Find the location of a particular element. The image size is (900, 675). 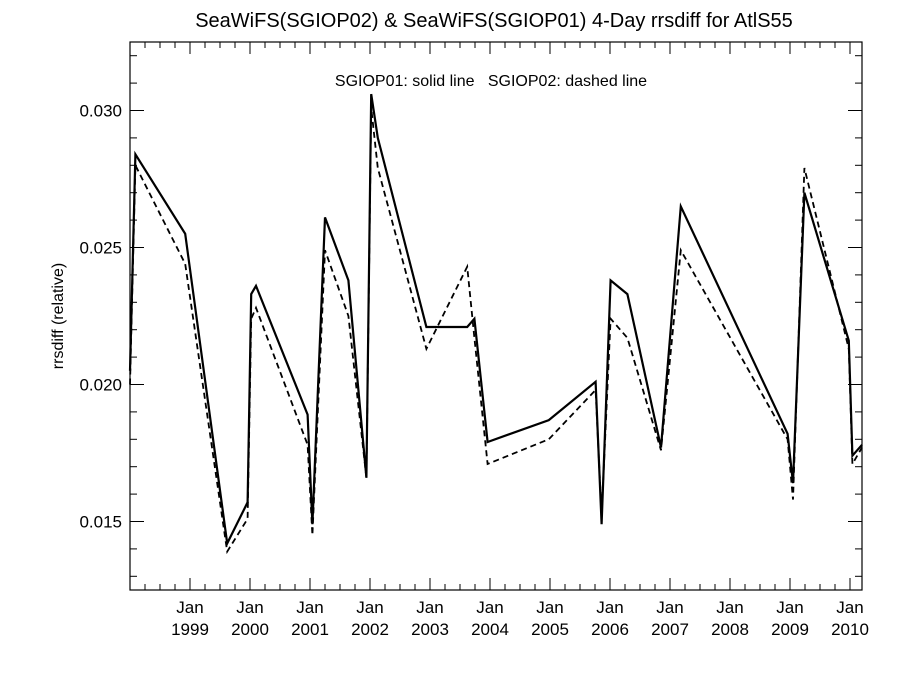

x-tick-label-year: 2002 is located at coordinates (370, 629).